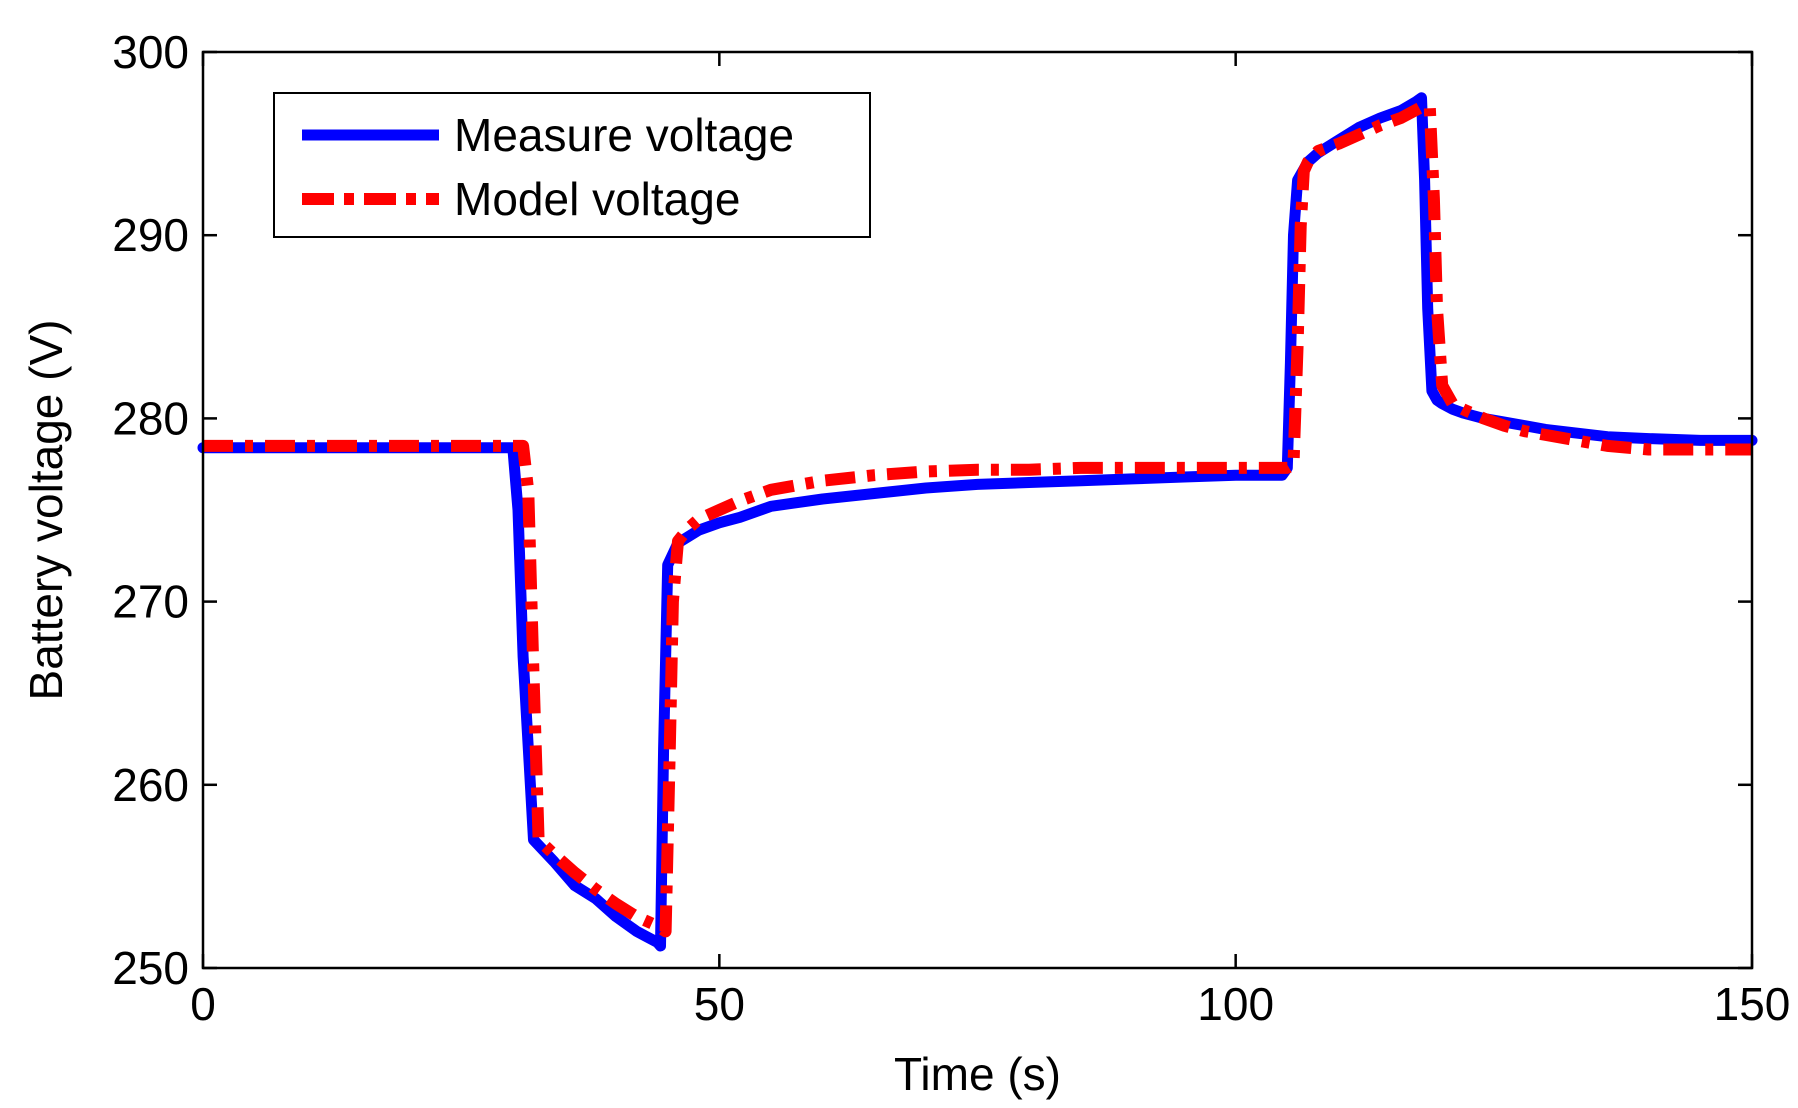 The height and width of the screenshot is (1108, 1798). Describe the element at coordinates (150, 235) in the screenshot. I see `y-tick-label: 290` at that location.